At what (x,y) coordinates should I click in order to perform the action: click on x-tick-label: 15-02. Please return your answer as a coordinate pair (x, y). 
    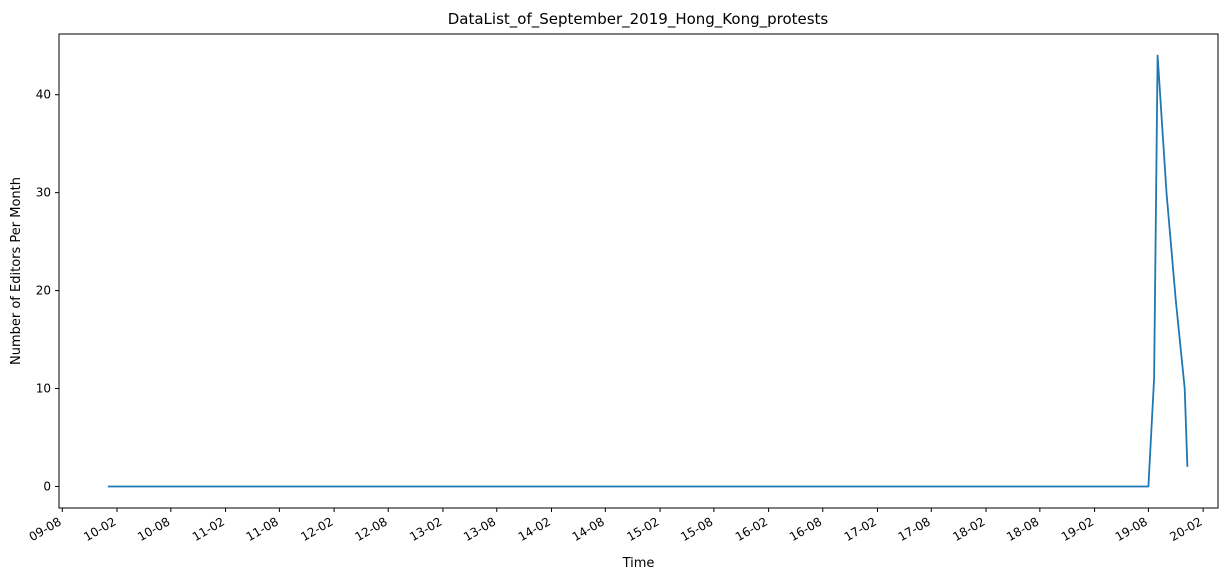
    Looking at the image, I should click on (642, 529).